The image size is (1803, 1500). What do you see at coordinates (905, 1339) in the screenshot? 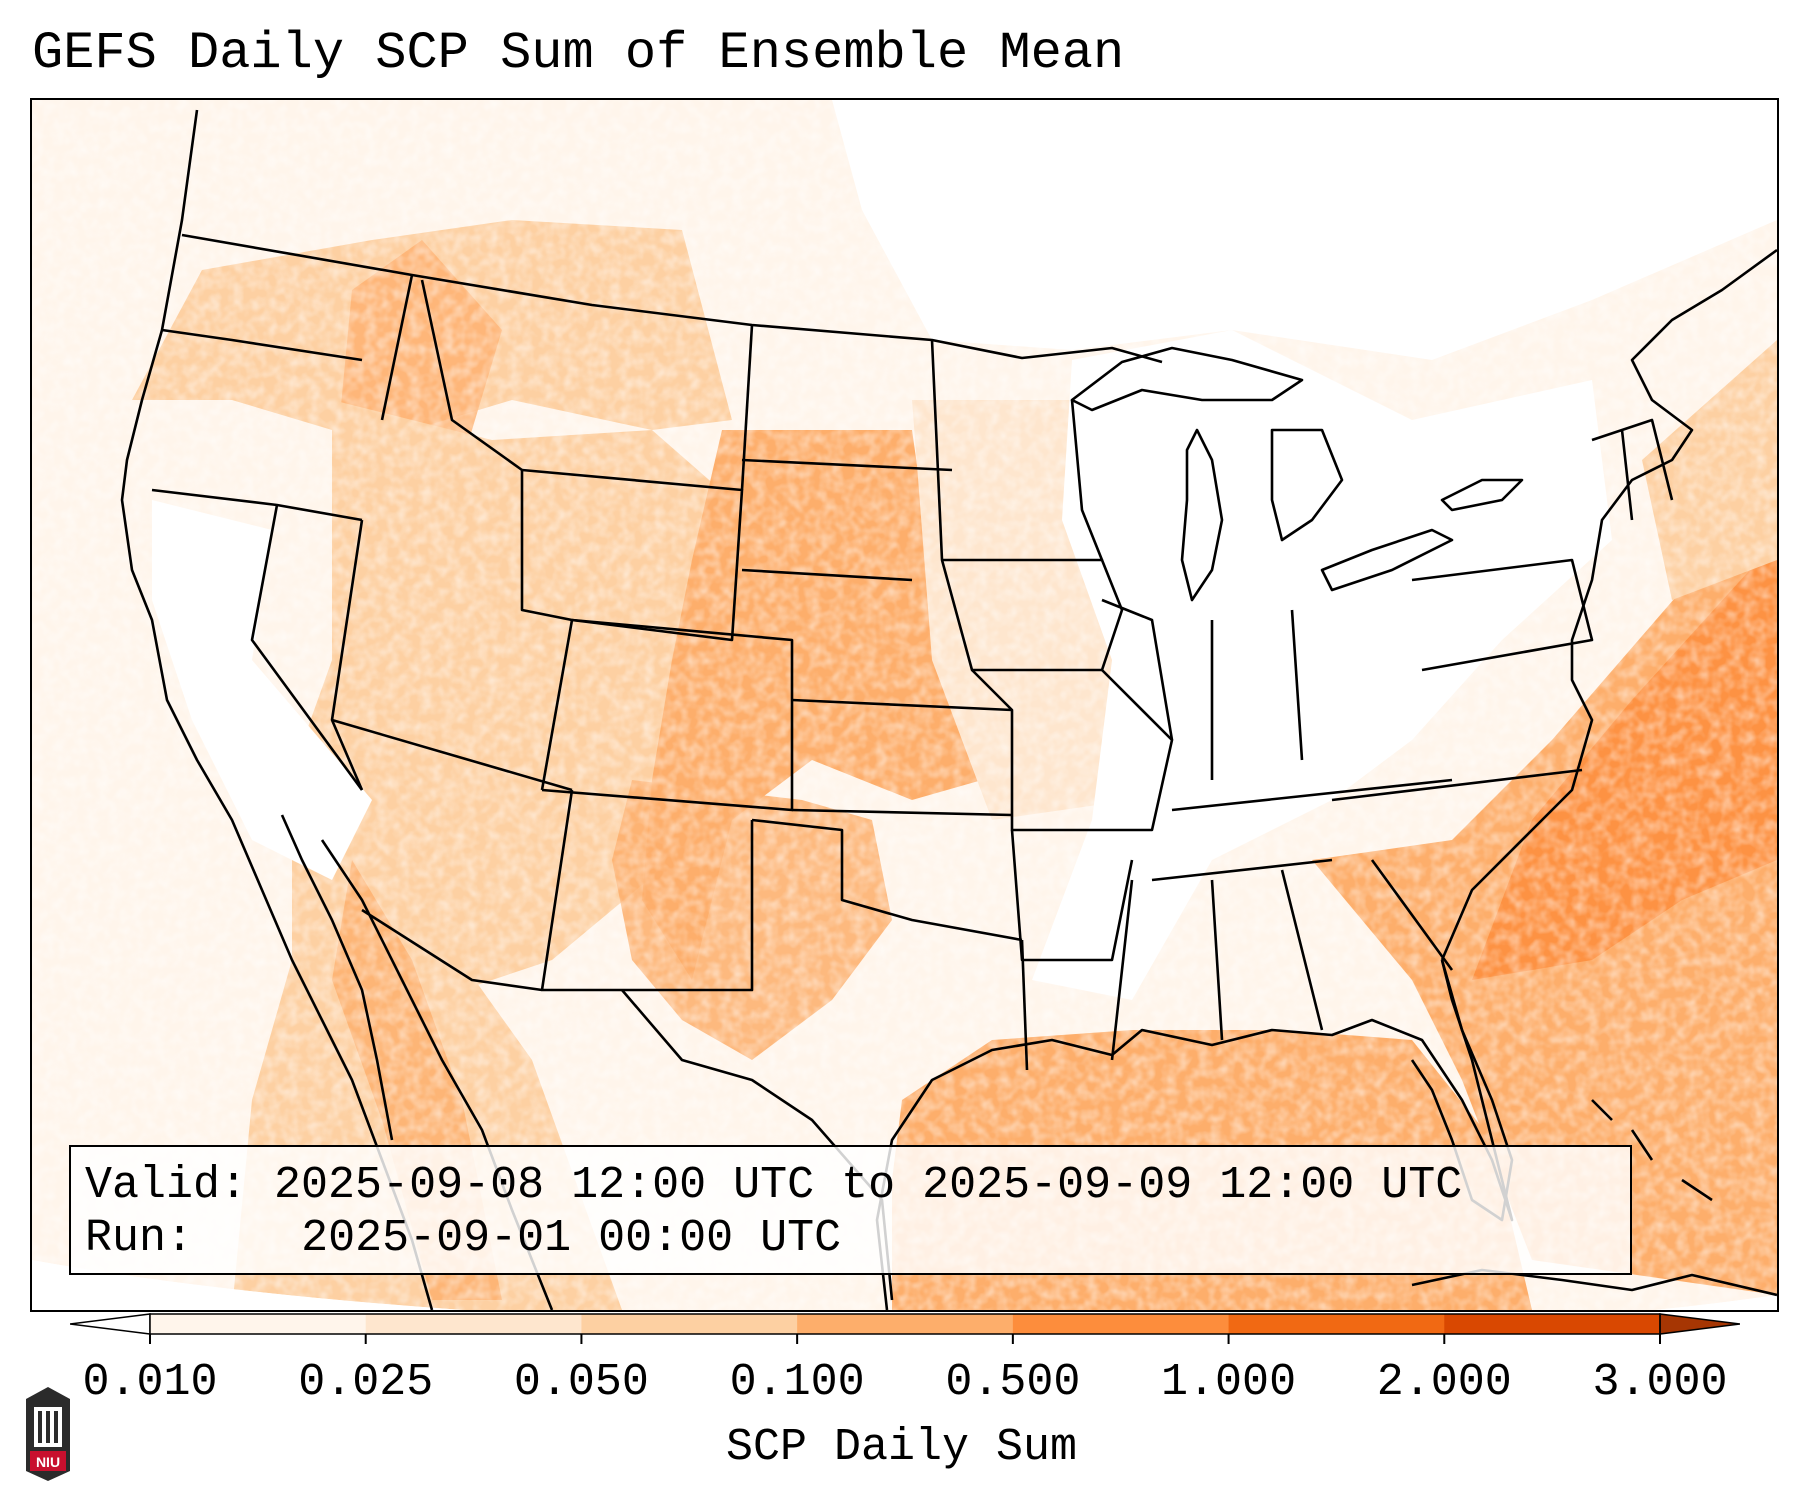
I see `colorbar-ticks` at bounding box center [905, 1339].